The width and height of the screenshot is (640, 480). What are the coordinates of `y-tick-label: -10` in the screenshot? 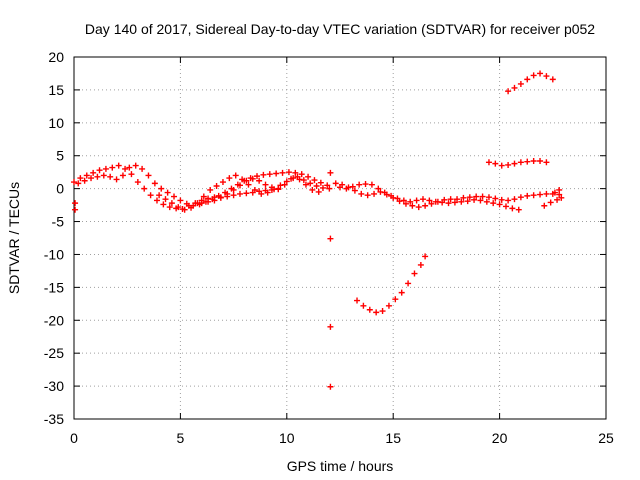 It's located at (54, 254).